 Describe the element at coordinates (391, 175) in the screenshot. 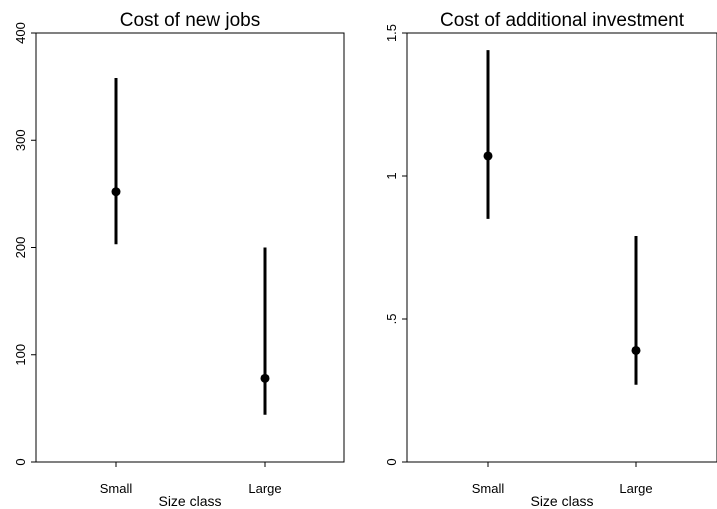

I see `y-tick-label: 1` at that location.